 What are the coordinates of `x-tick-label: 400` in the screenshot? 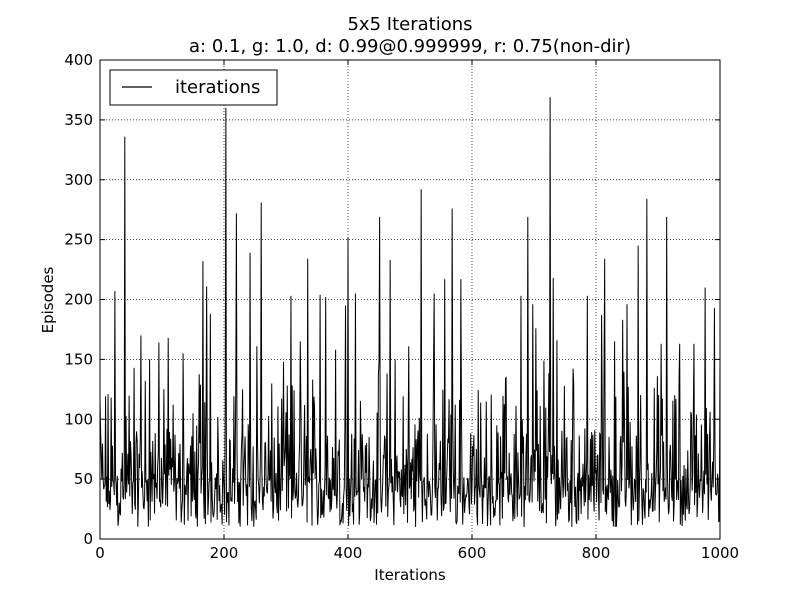 It's located at (348, 553).